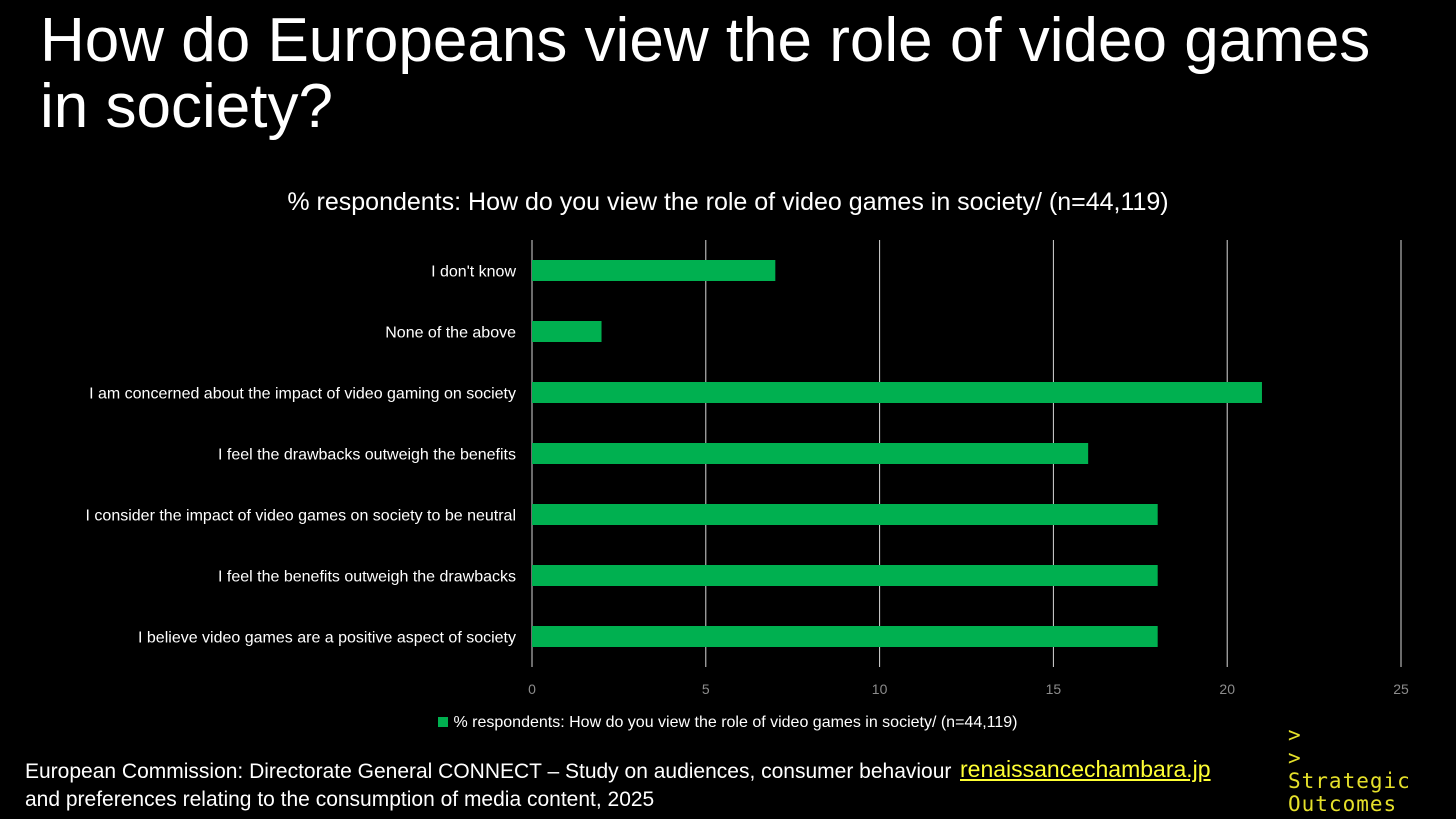 The height and width of the screenshot is (819, 1456). Describe the element at coordinates (706, 689) in the screenshot. I see `x-tick-label: 5` at that location.